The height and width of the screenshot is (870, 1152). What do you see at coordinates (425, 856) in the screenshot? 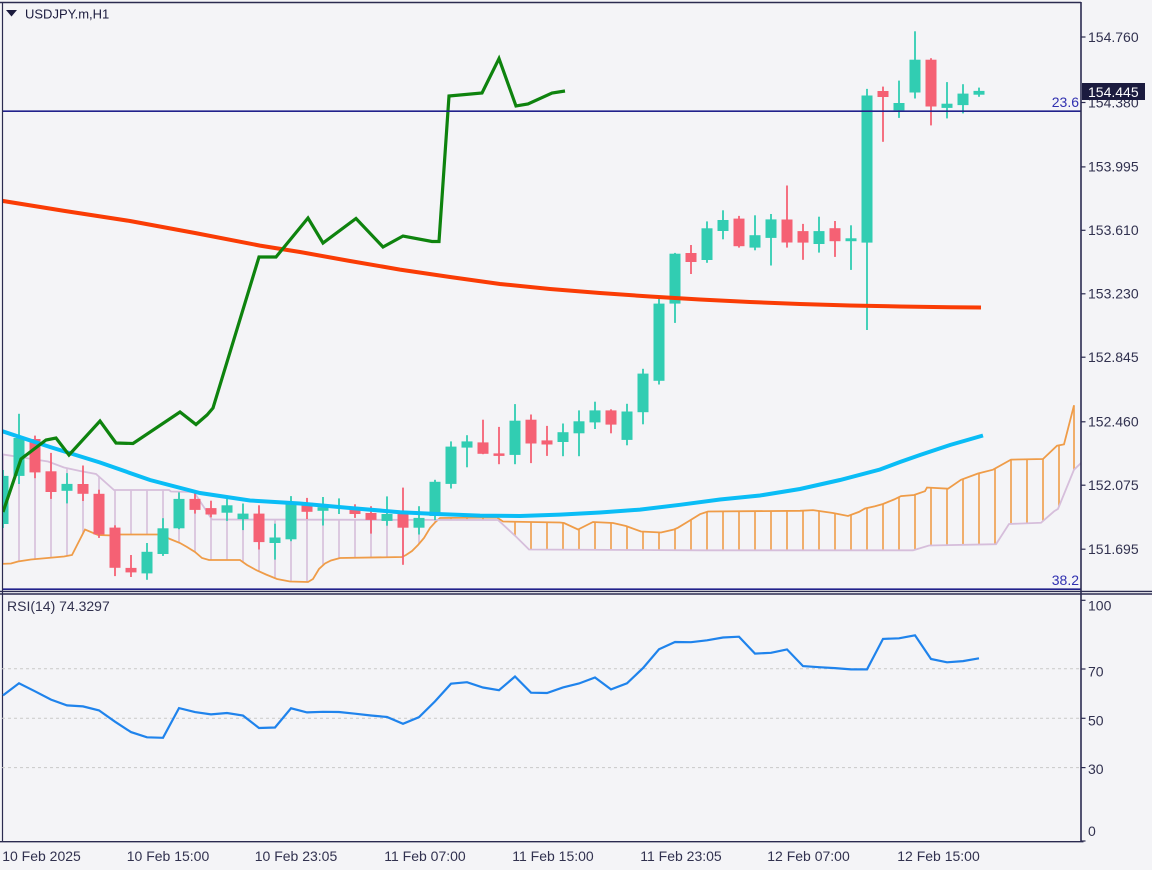
I see `svg-text: 11 Feb 07:00` at bounding box center [425, 856].